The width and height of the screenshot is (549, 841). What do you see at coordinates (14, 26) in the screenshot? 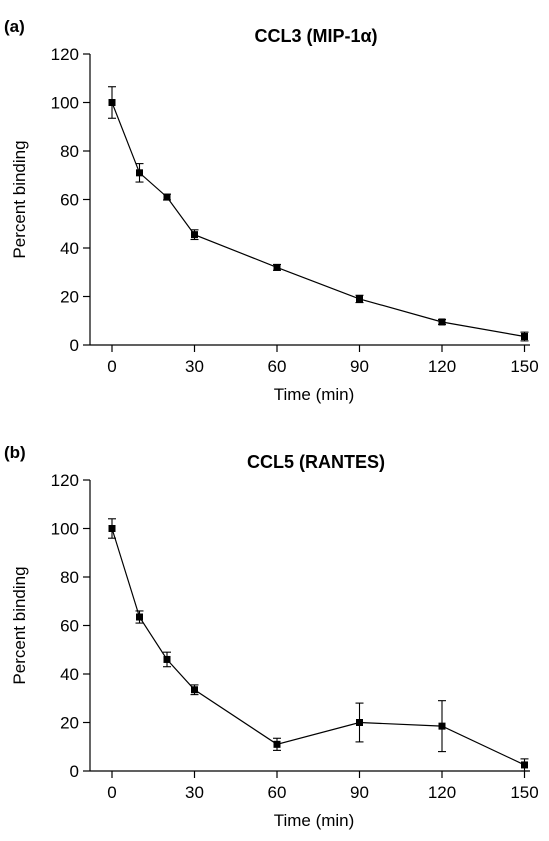
I see `panel-label: (a)` at bounding box center [14, 26].